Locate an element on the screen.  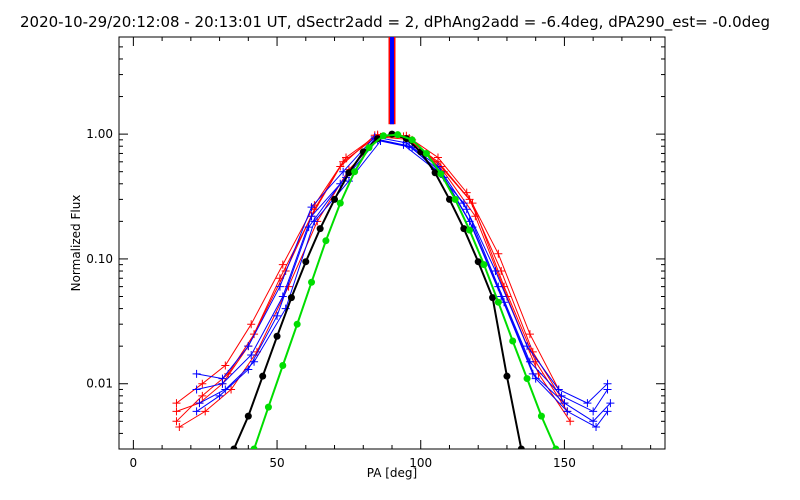
y-tick-label: 0.01 is located at coordinates (99, 384).